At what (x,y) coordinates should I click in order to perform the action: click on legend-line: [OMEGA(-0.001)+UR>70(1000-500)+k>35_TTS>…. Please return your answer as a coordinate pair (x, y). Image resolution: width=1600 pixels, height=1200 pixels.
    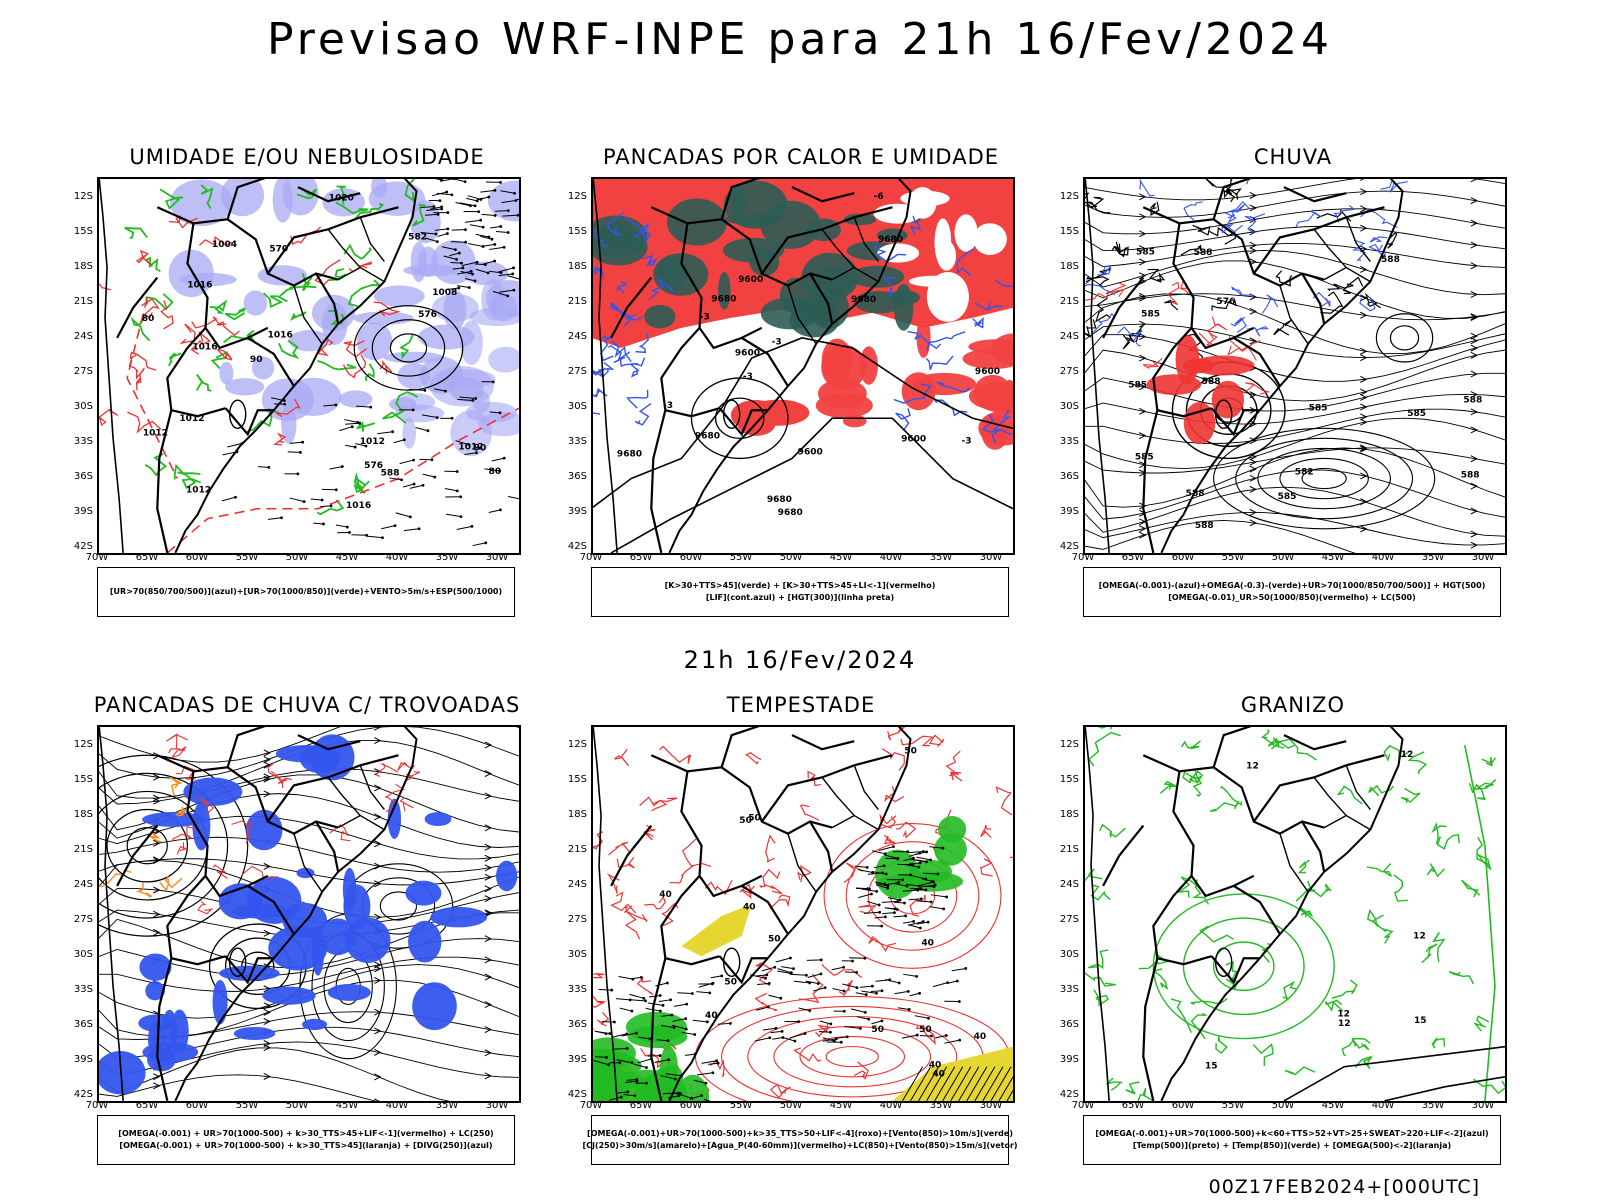
    Looking at the image, I should click on (800, 1133).